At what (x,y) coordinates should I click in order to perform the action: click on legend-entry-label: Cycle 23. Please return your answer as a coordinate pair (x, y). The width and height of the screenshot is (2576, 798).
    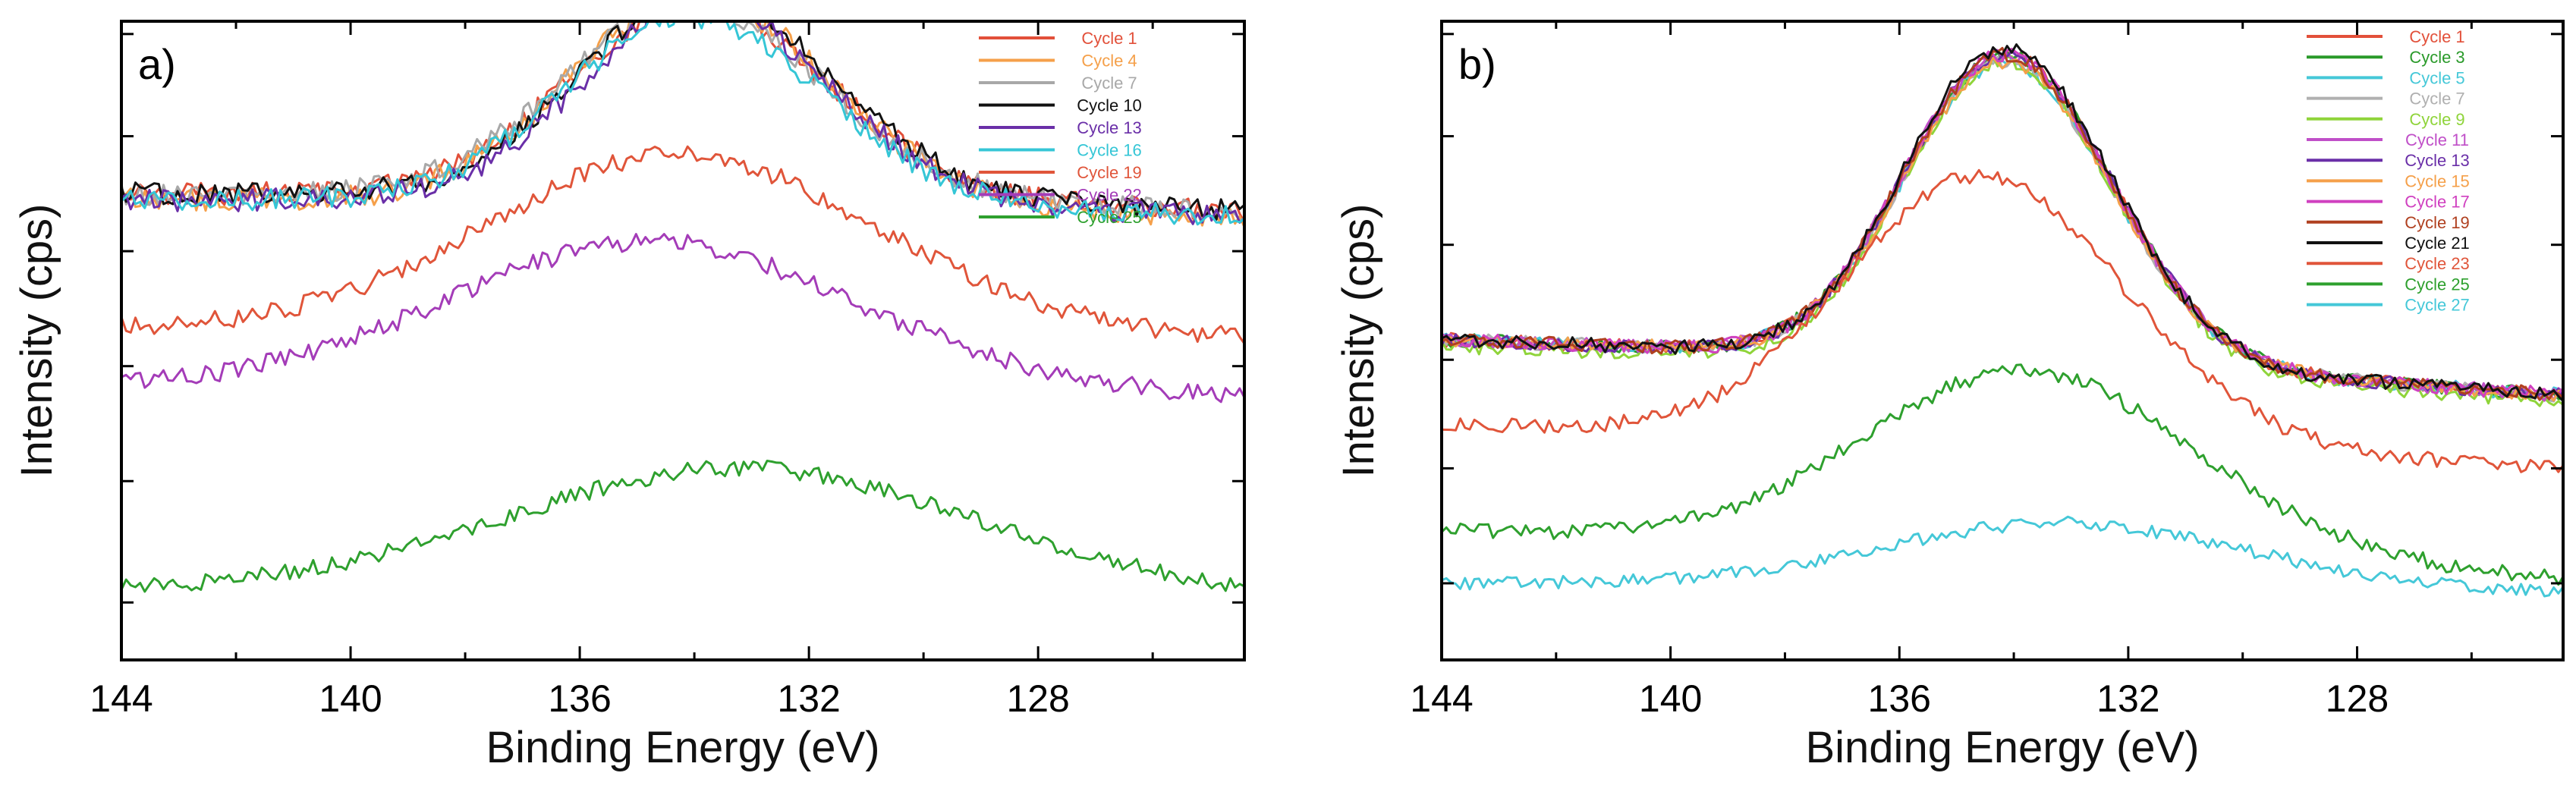
    Looking at the image, I should click on (2437, 263).